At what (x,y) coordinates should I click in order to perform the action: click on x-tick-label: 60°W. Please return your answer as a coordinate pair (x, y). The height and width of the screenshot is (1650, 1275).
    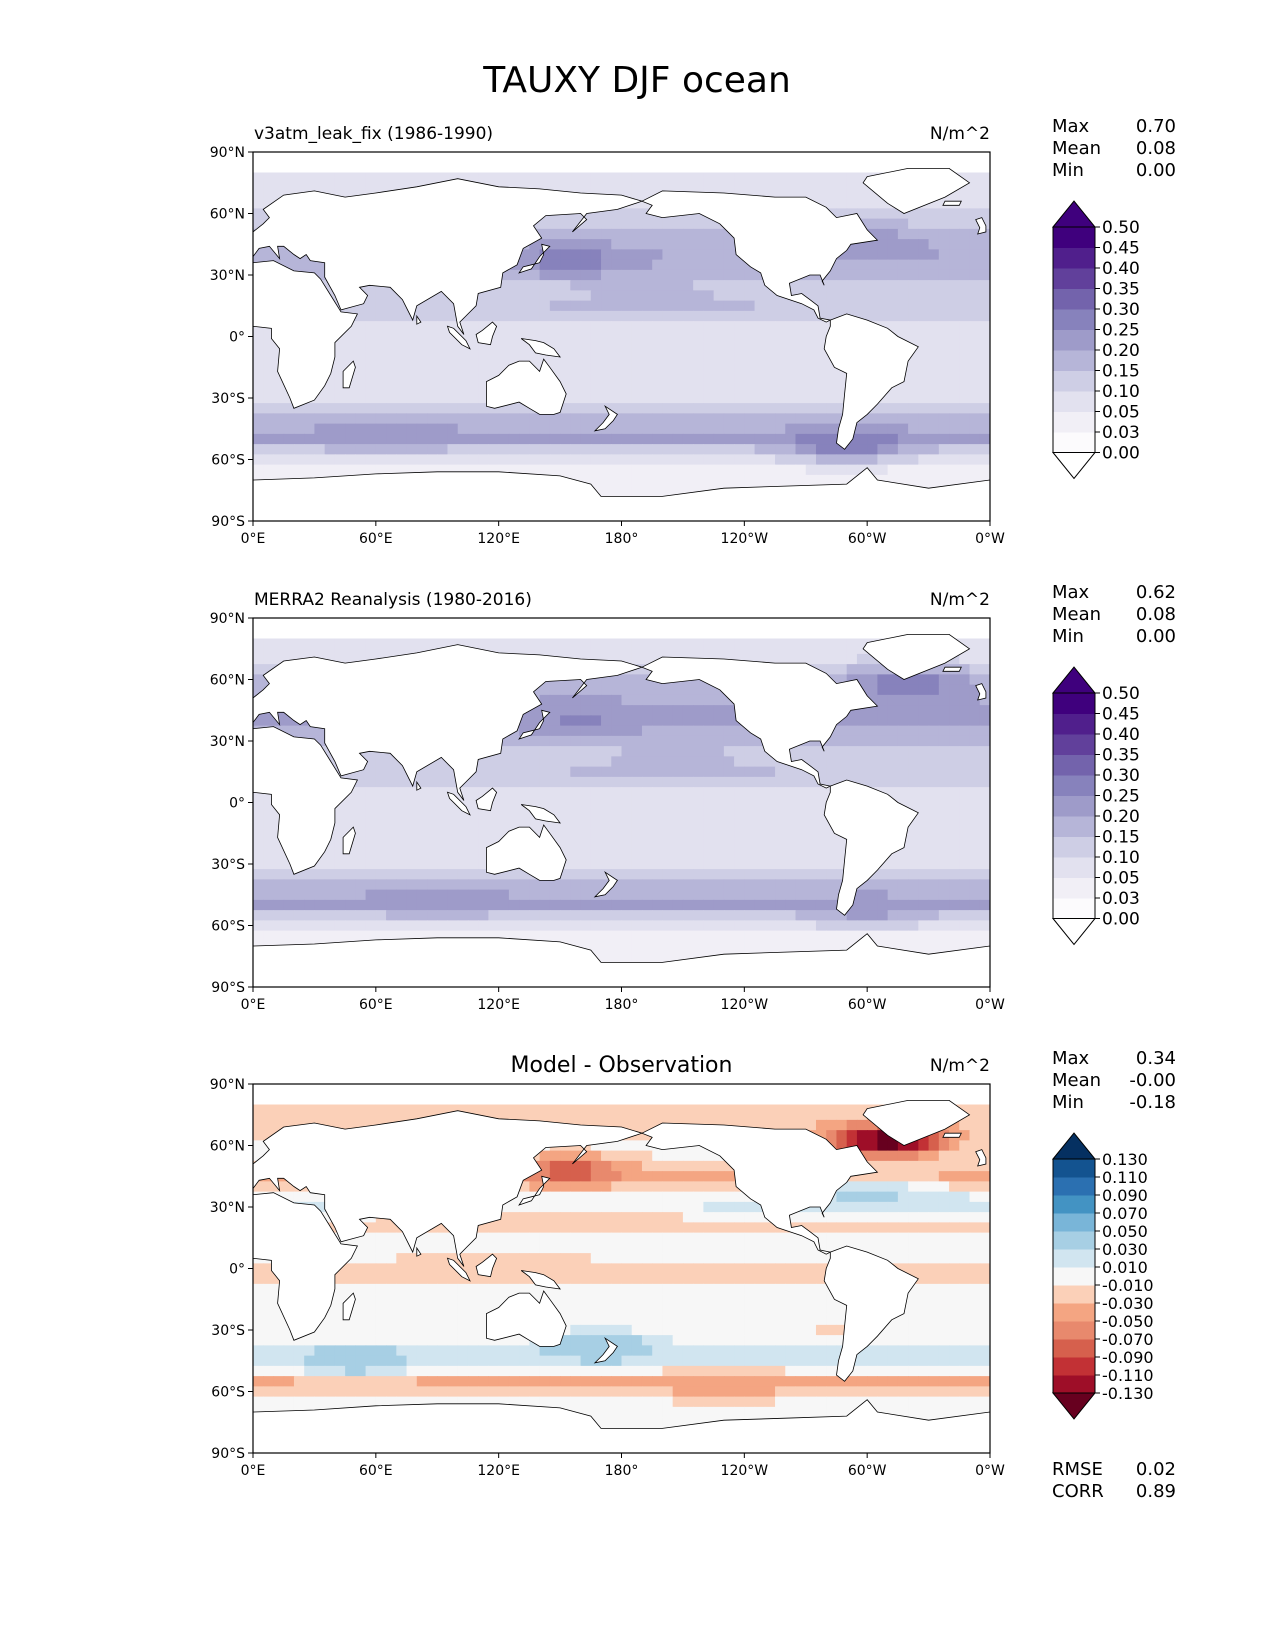
    Looking at the image, I should click on (867, 539).